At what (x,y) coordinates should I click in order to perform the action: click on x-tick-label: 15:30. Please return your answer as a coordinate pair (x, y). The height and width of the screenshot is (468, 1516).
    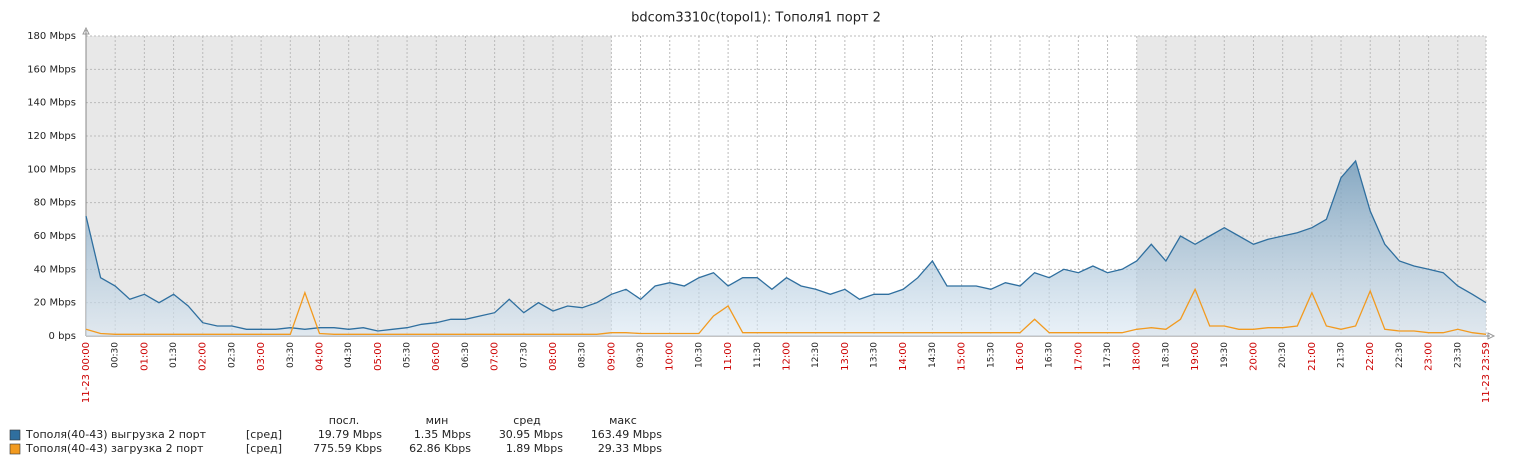
    Looking at the image, I should click on (991, 355).